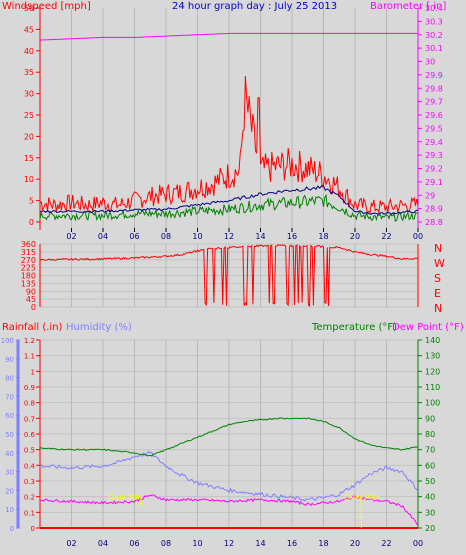 The image size is (466, 555). I want to click on top-x-tick-label: 12, so click(229, 236).